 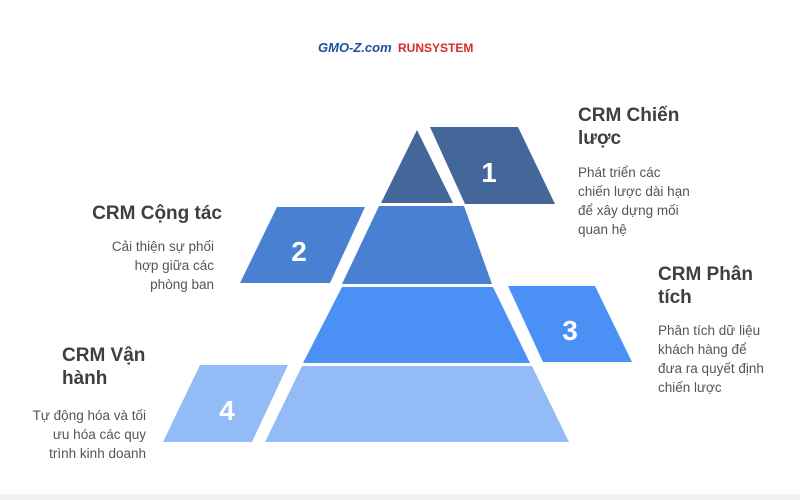 I want to click on tier-4-title-line: hành, so click(x=84, y=378).